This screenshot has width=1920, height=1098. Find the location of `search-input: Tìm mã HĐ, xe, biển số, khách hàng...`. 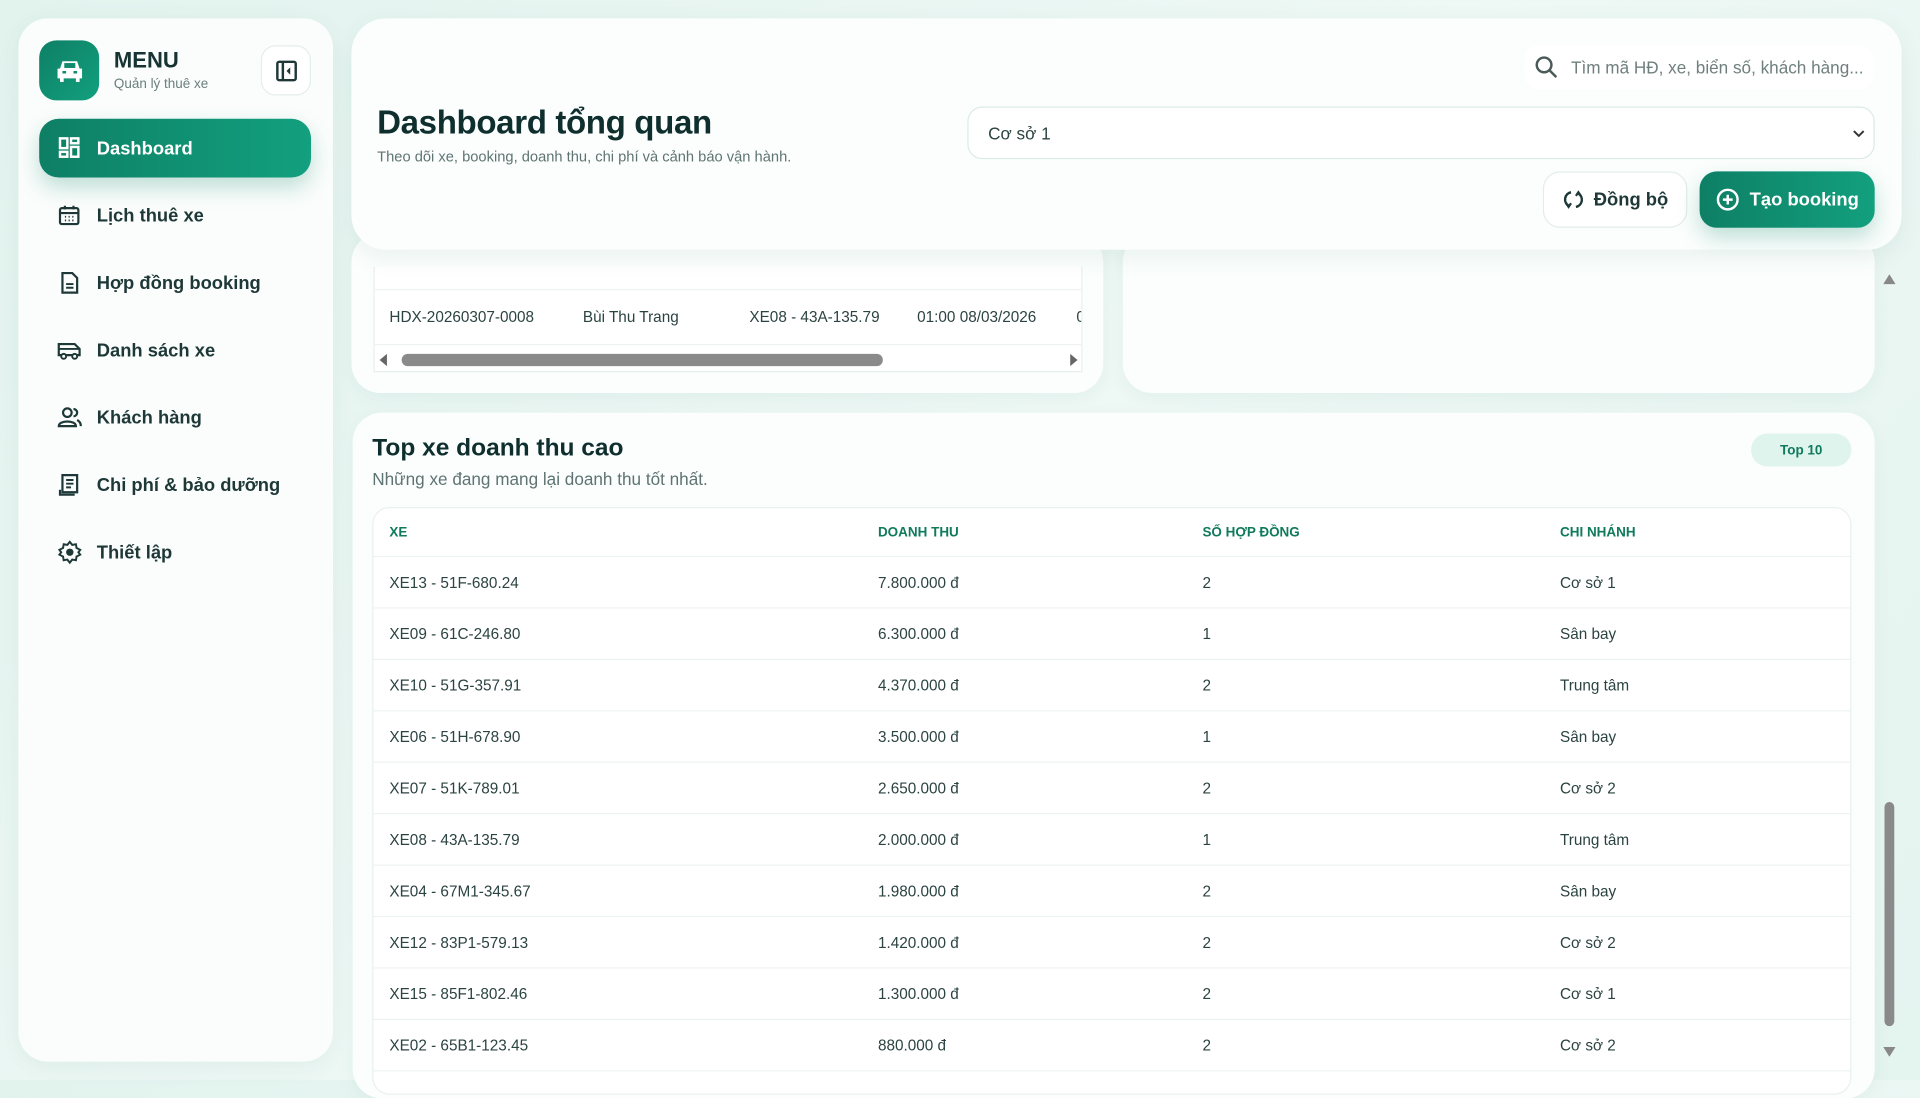

search-input: Tìm mã HĐ, xe, biển số, khách hàng... is located at coordinates (1699, 67).